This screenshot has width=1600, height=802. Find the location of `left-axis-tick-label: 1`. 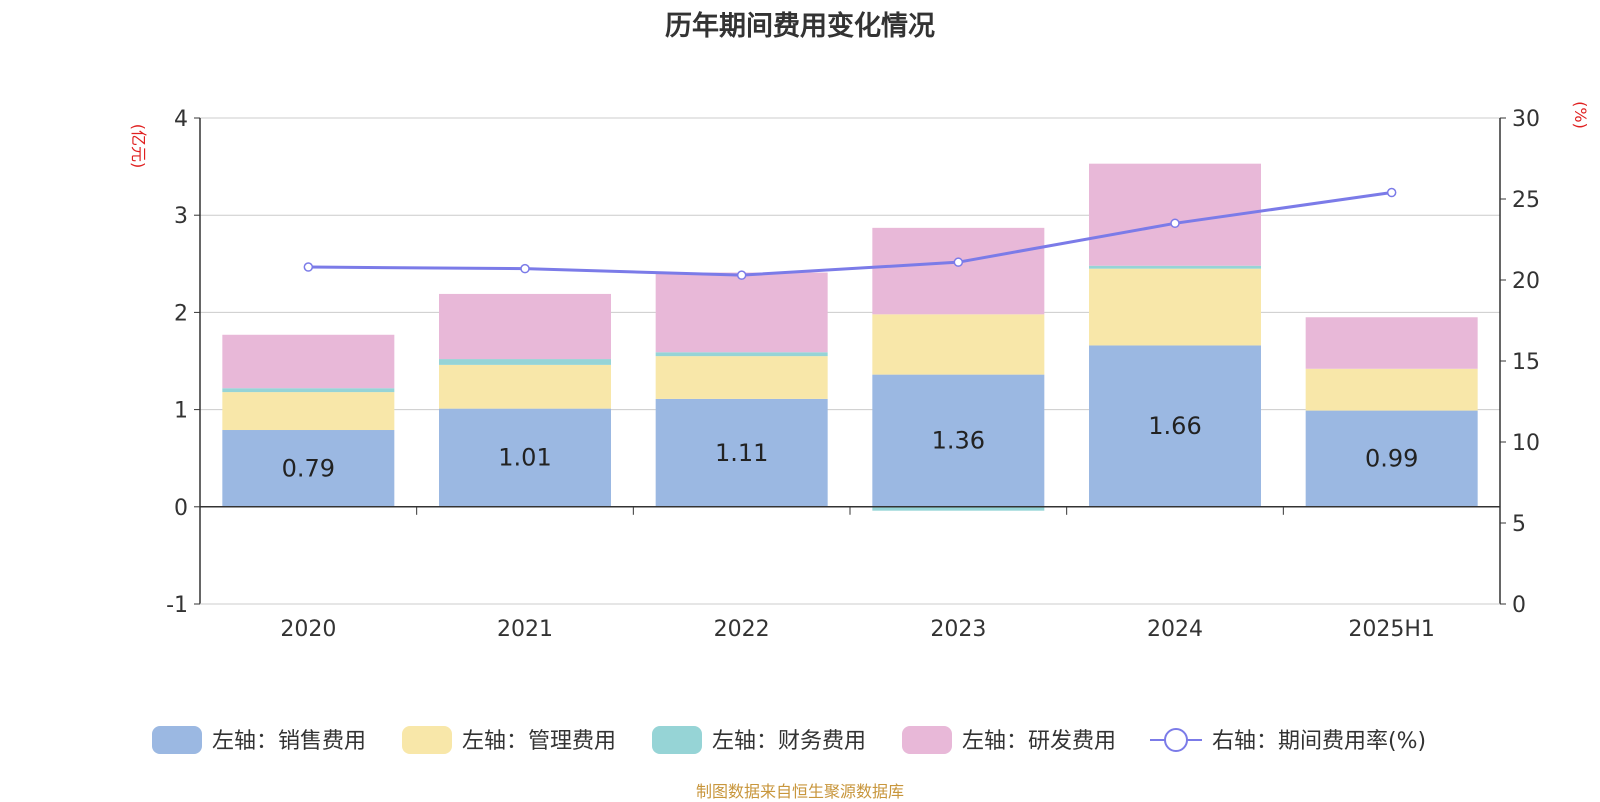

left-axis-tick-label: 1 is located at coordinates (181, 411).